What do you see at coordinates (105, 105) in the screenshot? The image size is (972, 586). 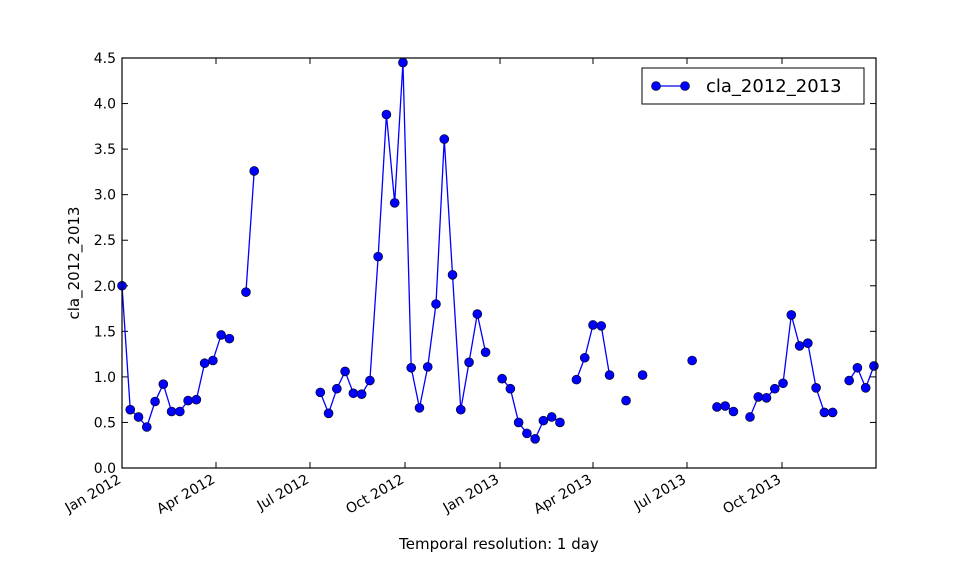 I see `y-tick-label: 4.0` at bounding box center [105, 105].